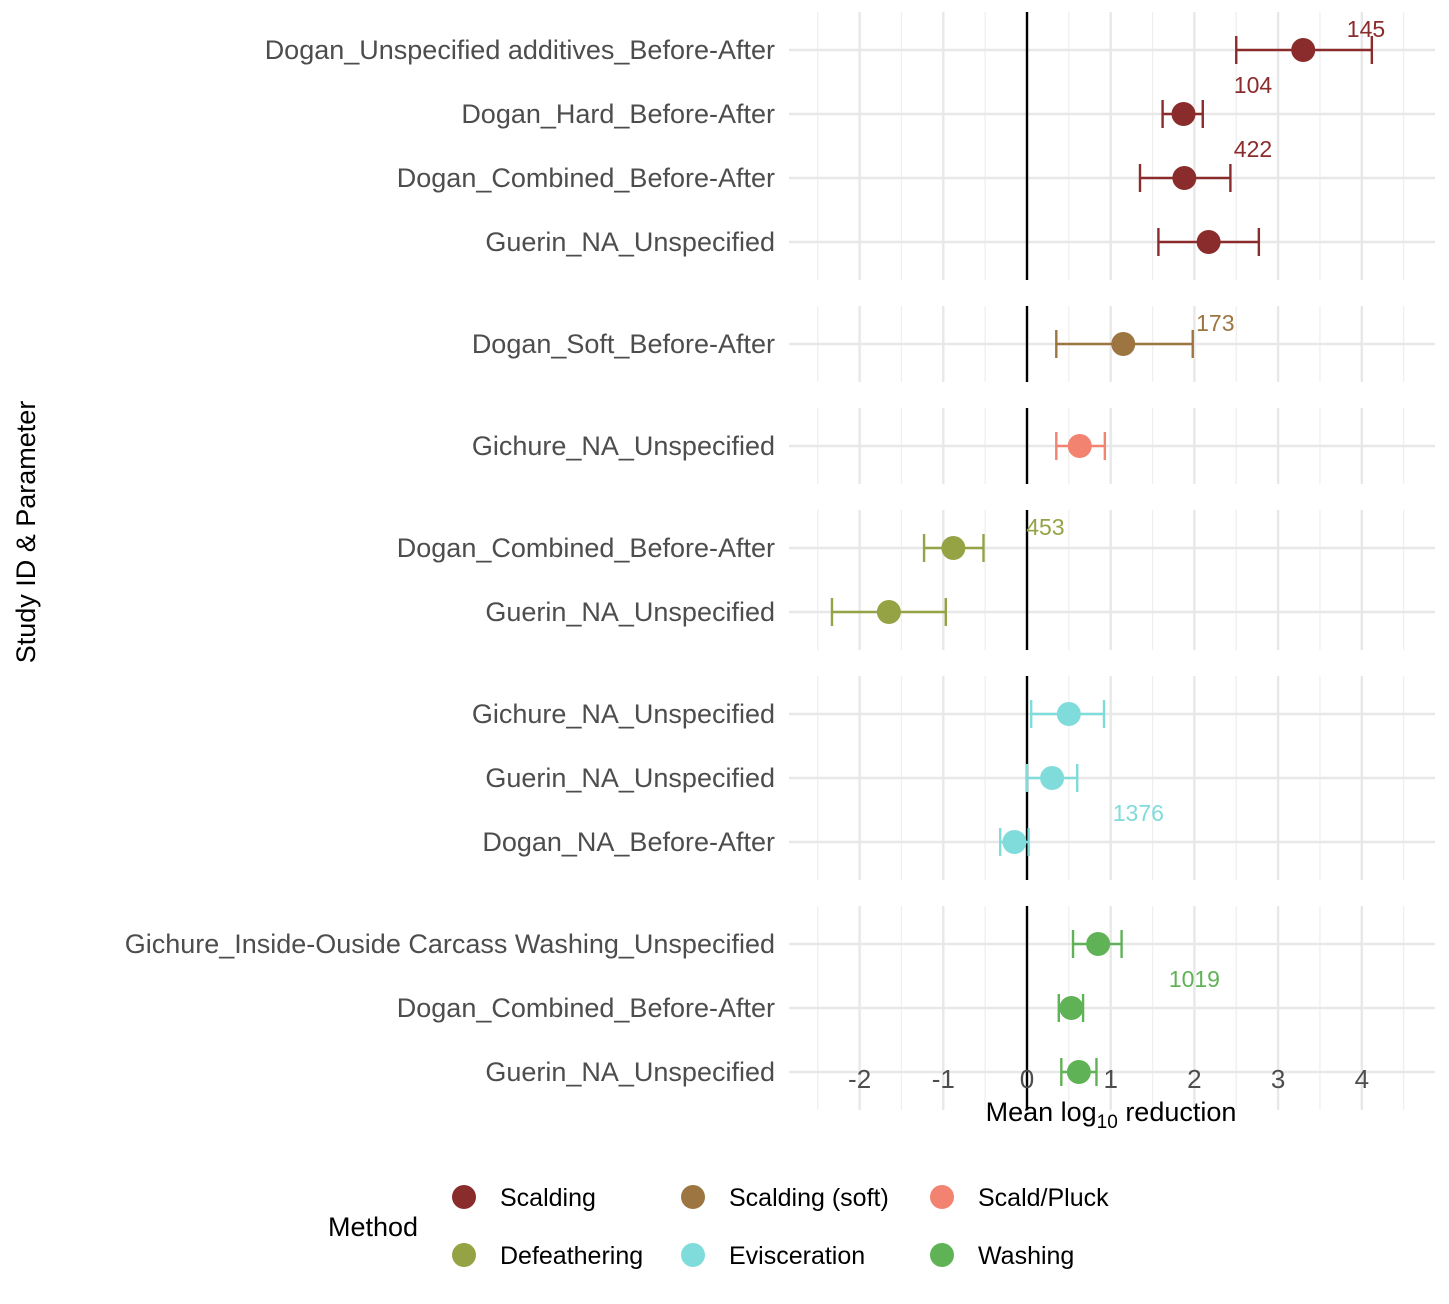 Image resolution: width=1449 pixels, height=1304 pixels. Describe the element at coordinates (26, 532) in the screenshot. I see `y-axis-title: Study ID & Parameter` at that location.